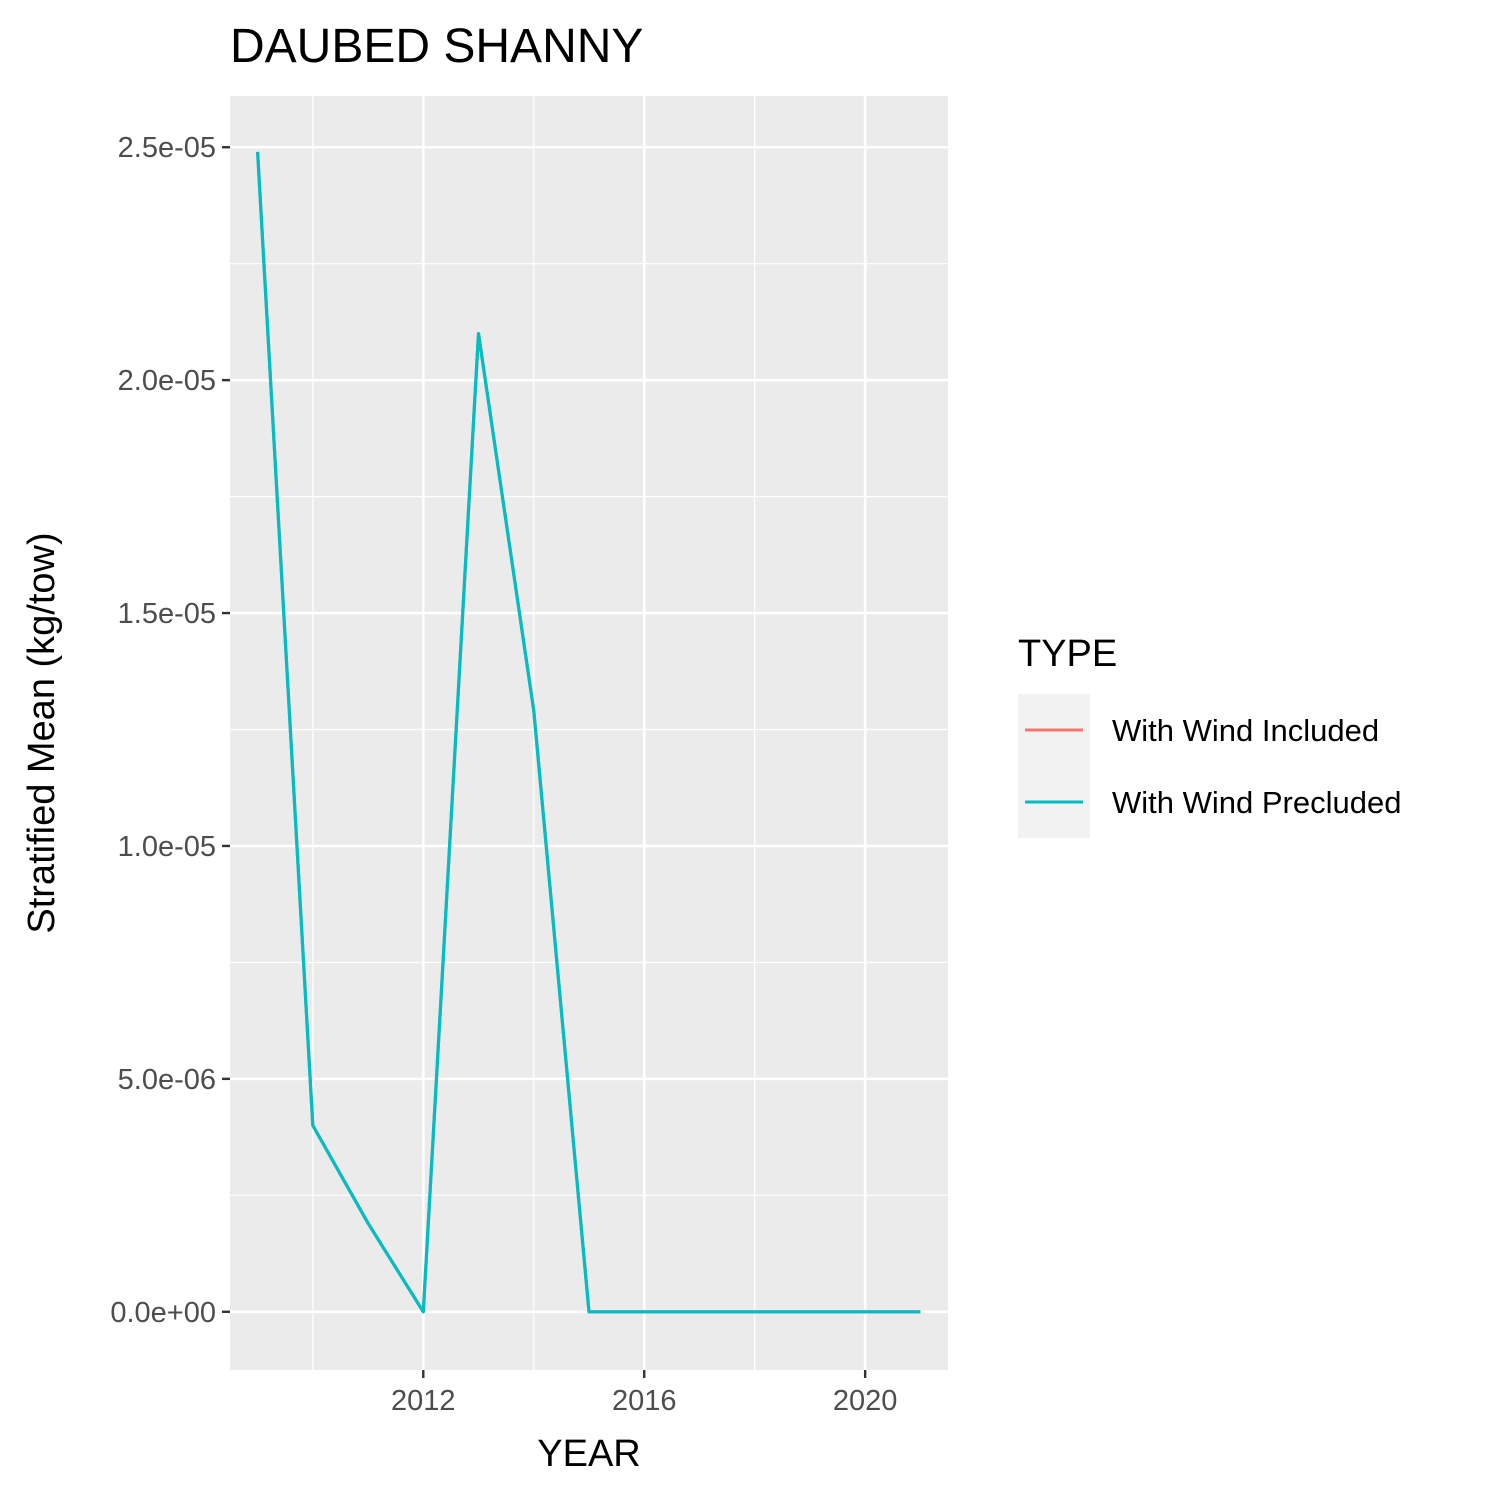 The width and height of the screenshot is (1500, 1500). What do you see at coordinates (167, 847) in the screenshot?
I see `y-tick-label: 1.0e-05` at bounding box center [167, 847].